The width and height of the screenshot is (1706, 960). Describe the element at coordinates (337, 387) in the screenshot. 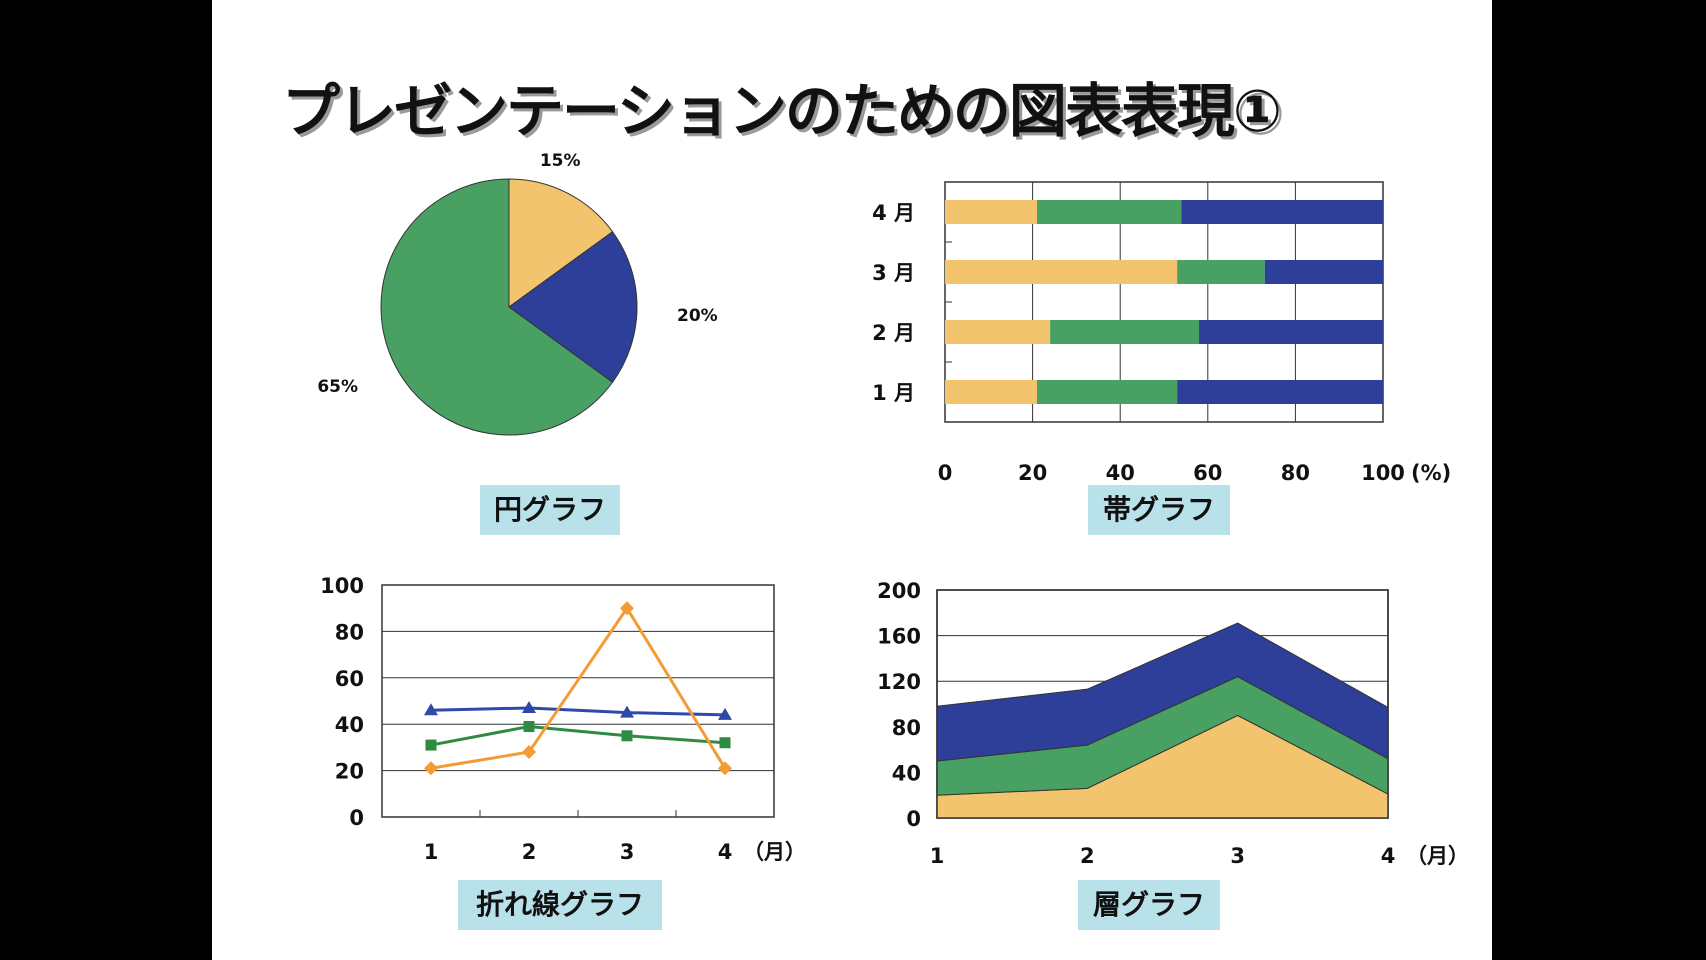

I see `pie-slice-label: 65%` at that location.